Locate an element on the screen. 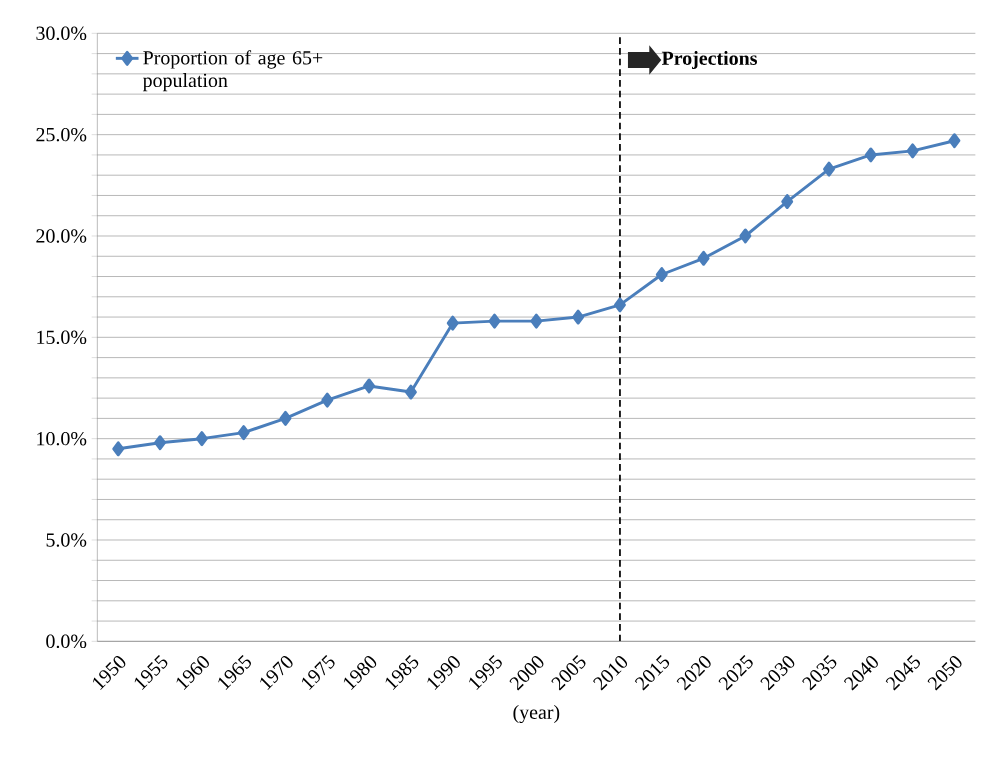 Image resolution: width=1008 pixels, height=758 pixels. legend-label: Proportion of age 65+ population is located at coordinates (232, 71).